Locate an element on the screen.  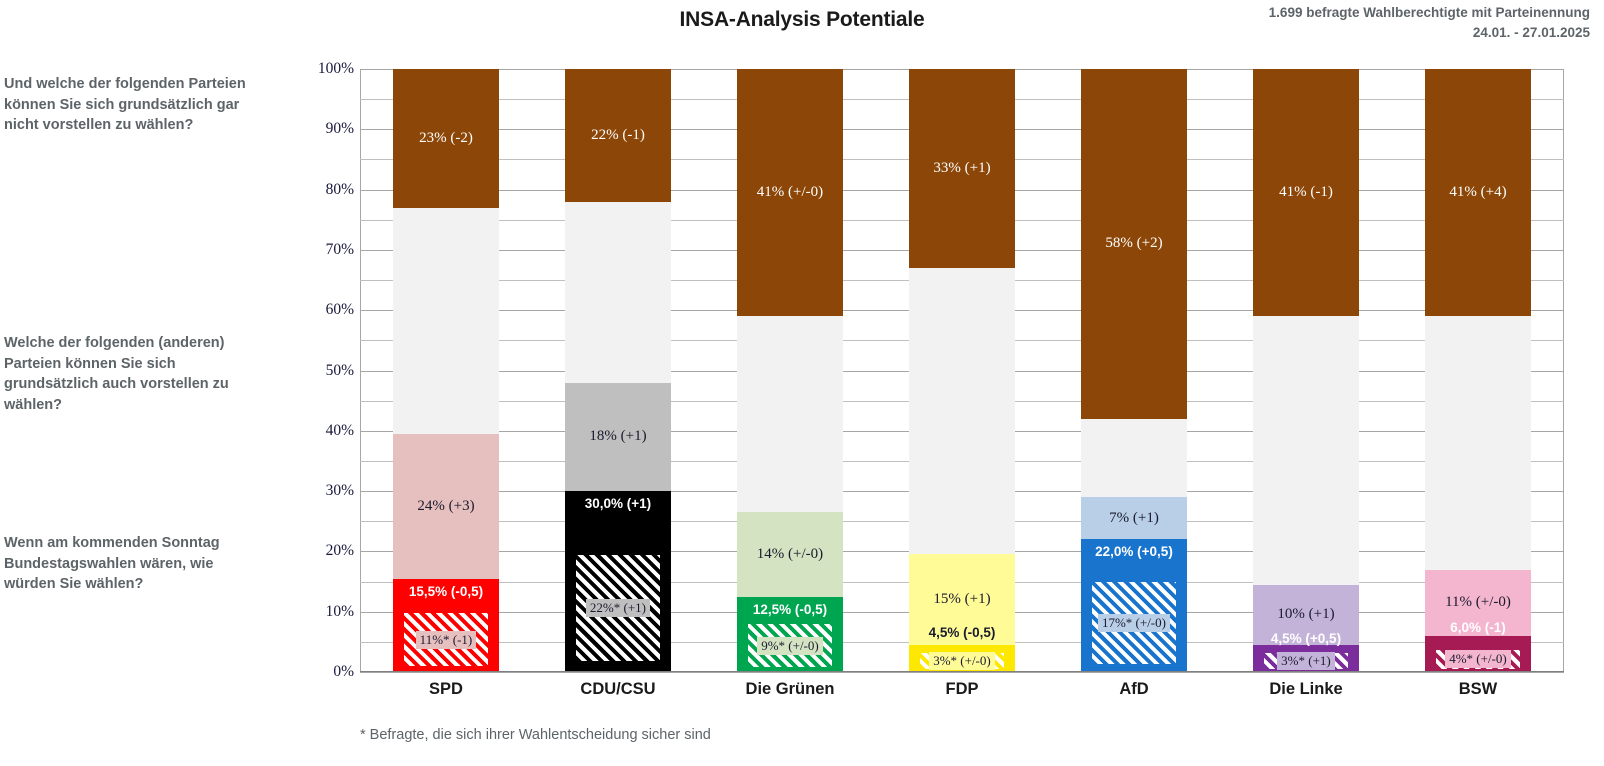
segment-could-vote-label: 14% (+/-0) is located at coordinates (790, 553).